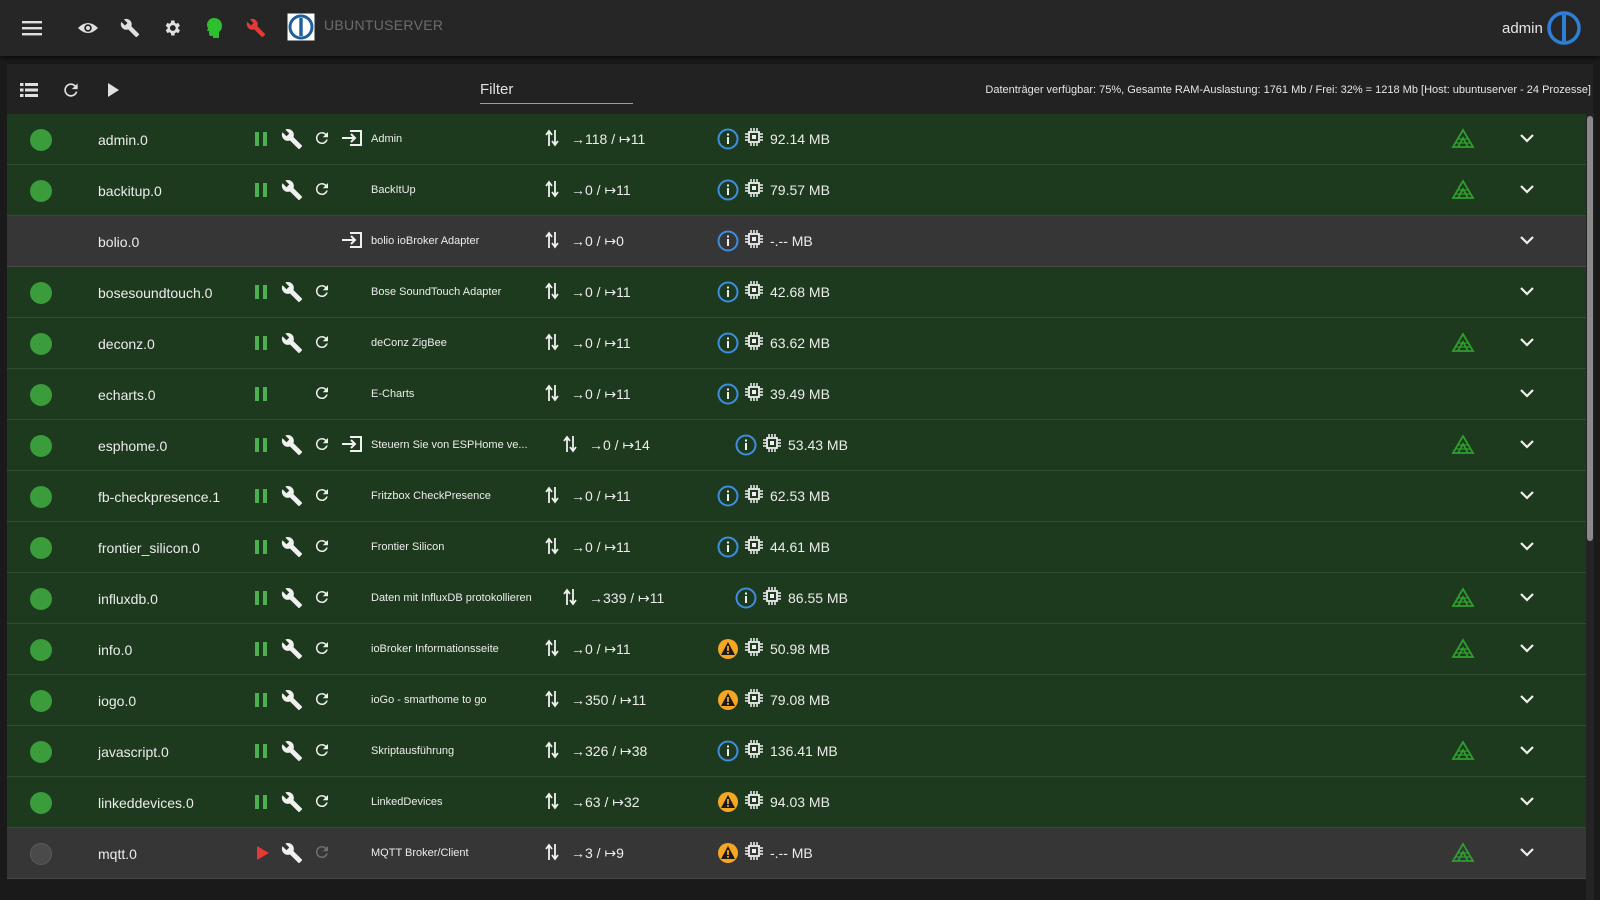 This screenshot has width=1600, height=900. What do you see at coordinates (796, 139) in the screenshot?
I see `instance-row: admin.0 Admin →118 / ↦11 92.14 MB` at bounding box center [796, 139].